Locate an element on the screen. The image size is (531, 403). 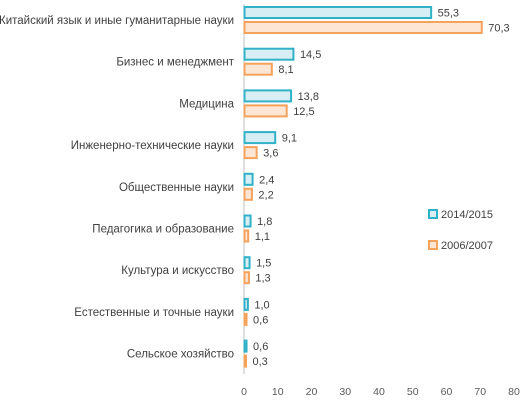
x-tick-label: 60 is located at coordinates (447, 392).